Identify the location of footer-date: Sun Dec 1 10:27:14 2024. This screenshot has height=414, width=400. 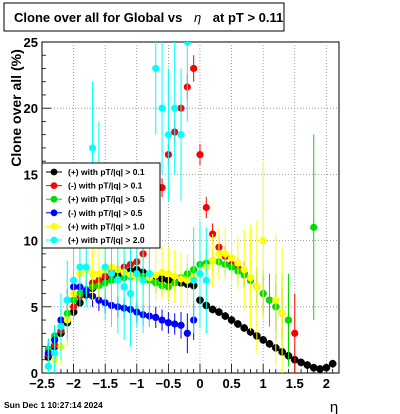
(53, 405).